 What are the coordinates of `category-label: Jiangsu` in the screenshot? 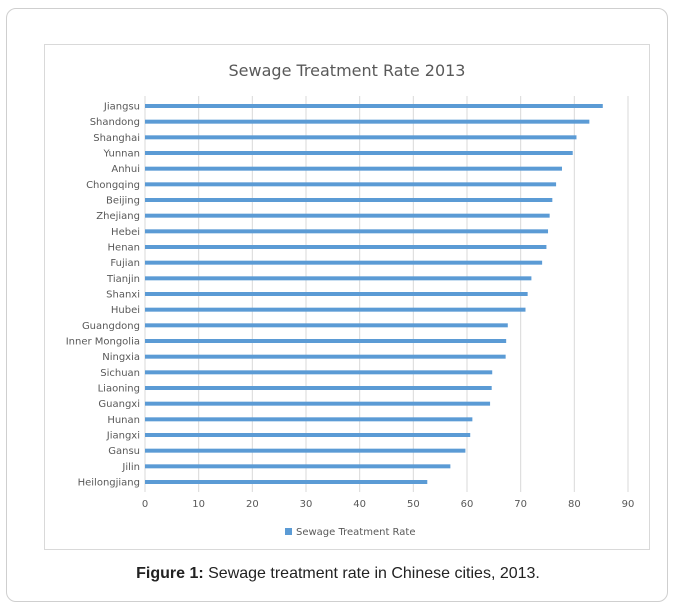 It's located at (121, 107).